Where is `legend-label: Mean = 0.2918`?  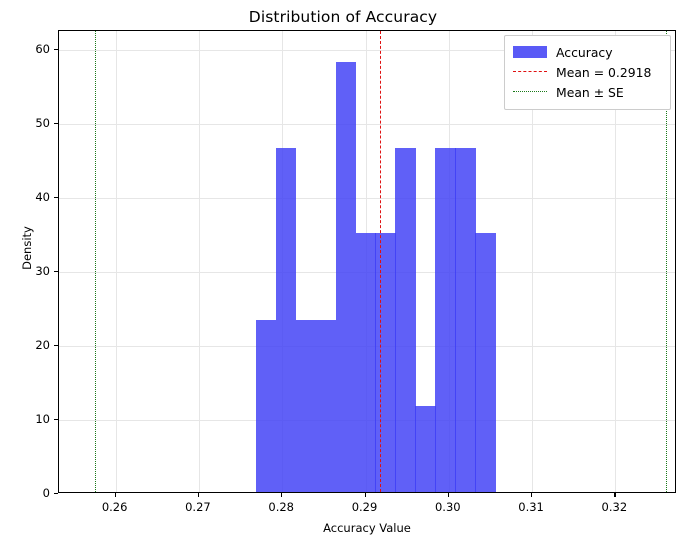
legend-label: Mean = 0.2918 is located at coordinates (604, 72).